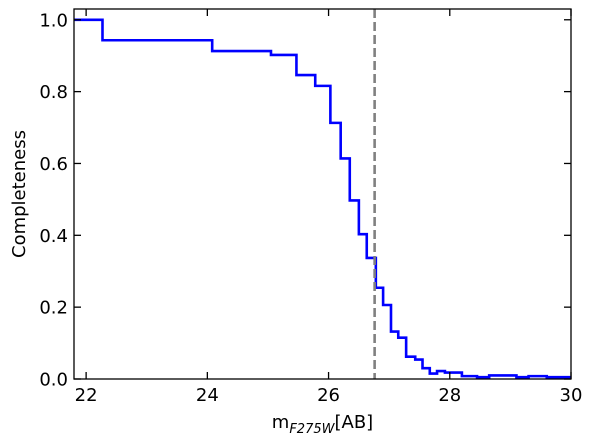 Image resolution: width=592 pixels, height=443 pixels. What do you see at coordinates (53, 380) in the screenshot?
I see `y-tick-label: 0.0` at bounding box center [53, 380].